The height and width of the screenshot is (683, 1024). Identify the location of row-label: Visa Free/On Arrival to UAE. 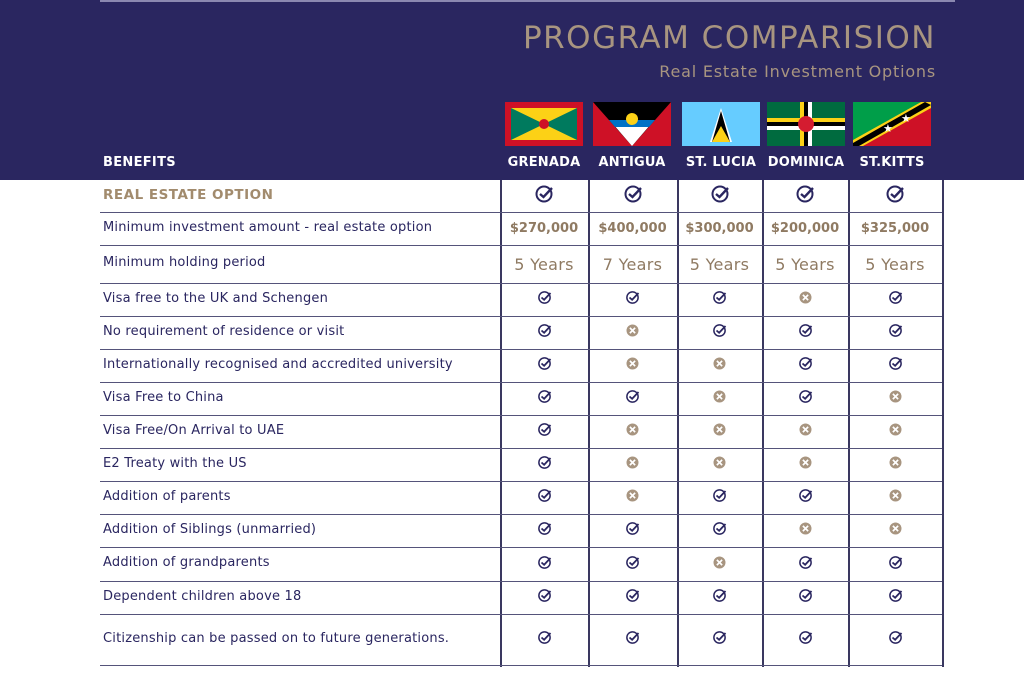
(194, 430).